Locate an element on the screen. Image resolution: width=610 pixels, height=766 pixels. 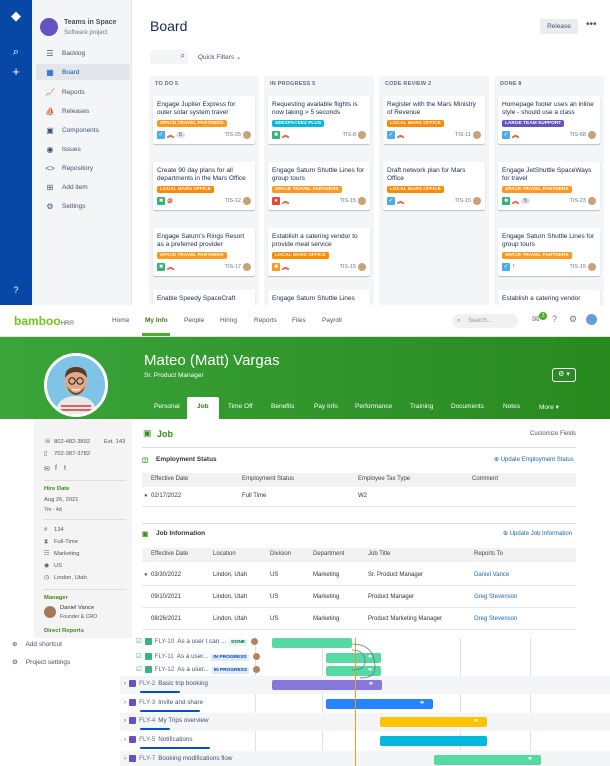
roadmap-row: › FLY-2 Basic trip booking ⚭ is located at coordinates (365, 685).